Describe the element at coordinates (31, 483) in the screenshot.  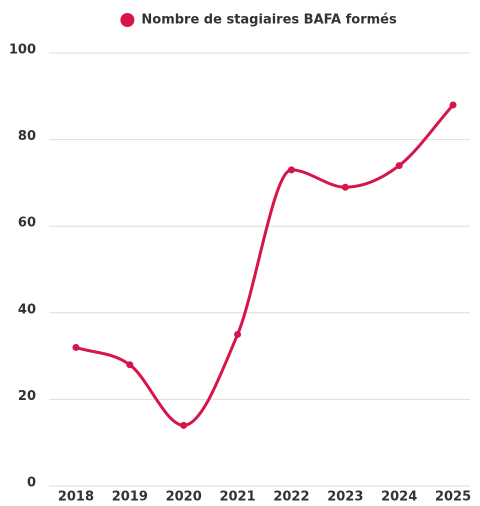
I see `y-tick-label: 0` at that location.